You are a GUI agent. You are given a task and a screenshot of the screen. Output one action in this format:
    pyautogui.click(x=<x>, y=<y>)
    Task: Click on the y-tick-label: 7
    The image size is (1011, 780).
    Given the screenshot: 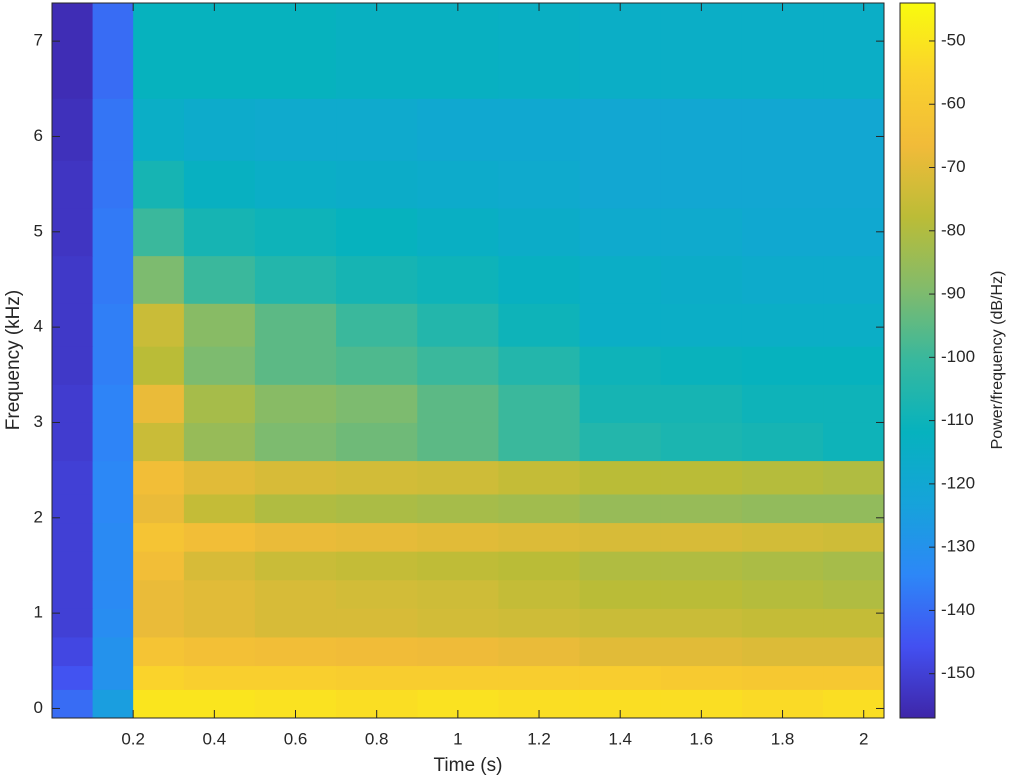 What is the action you would take?
    pyautogui.click(x=38, y=40)
    